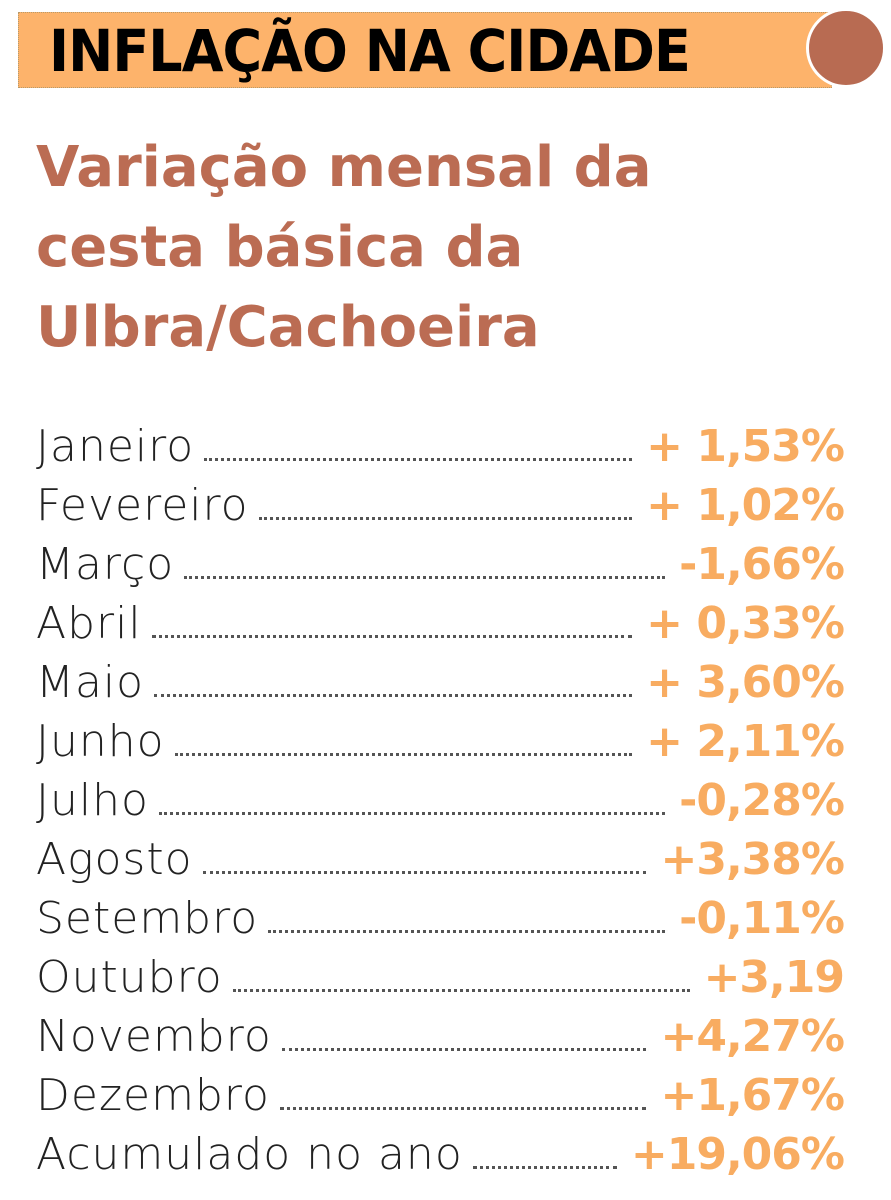  Describe the element at coordinates (288, 327) in the screenshot. I see `title-line-3: Ulbra/Cachoeira` at that location.